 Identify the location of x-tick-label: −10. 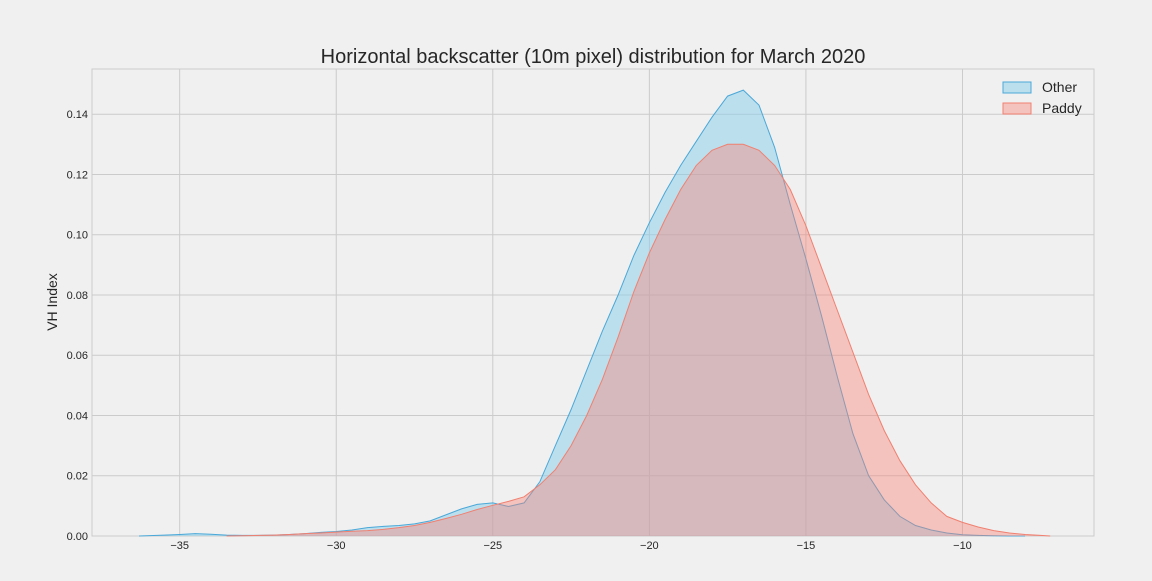
(962, 546).